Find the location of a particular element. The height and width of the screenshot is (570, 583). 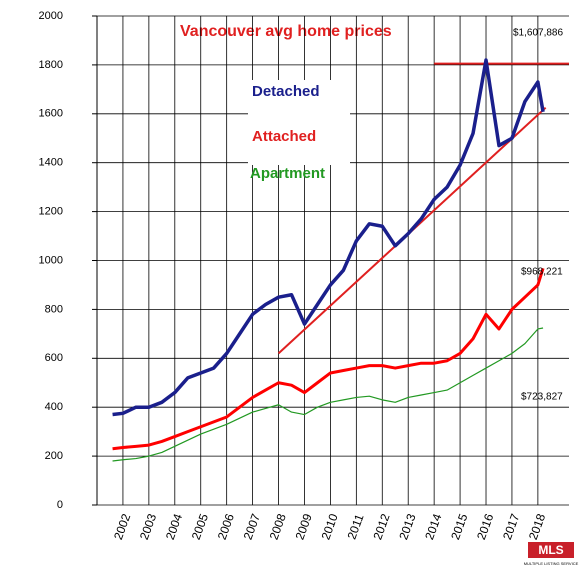

annotation: $1,607,886 is located at coordinates (538, 33).